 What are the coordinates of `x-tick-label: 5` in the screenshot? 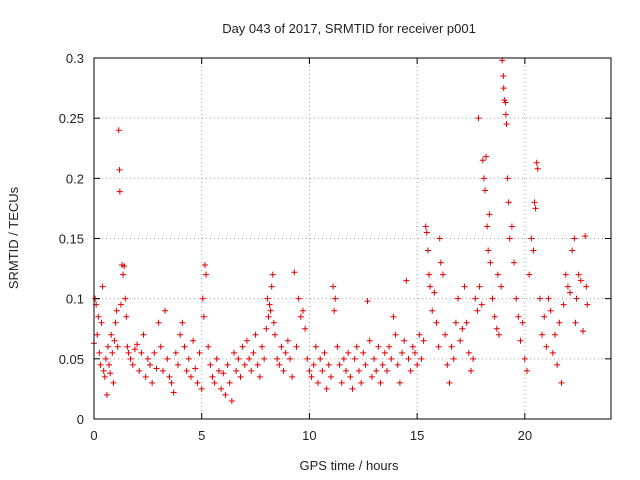 It's located at (201, 435).